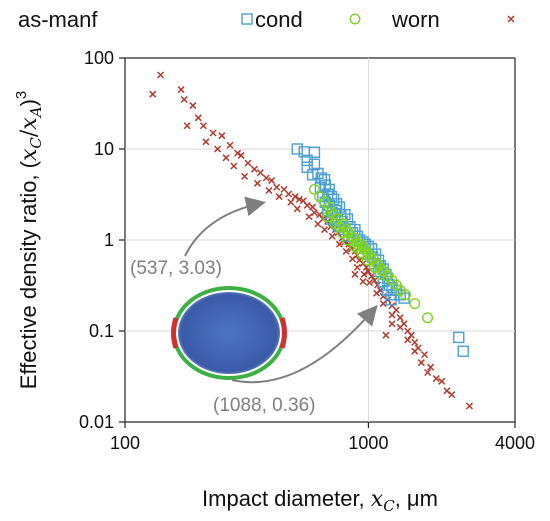 Image resolution: width=550 pixels, height=521 pixels. Describe the element at coordinates (511, 19) in the screenshot. I see `legend-marker-worn` at that location.